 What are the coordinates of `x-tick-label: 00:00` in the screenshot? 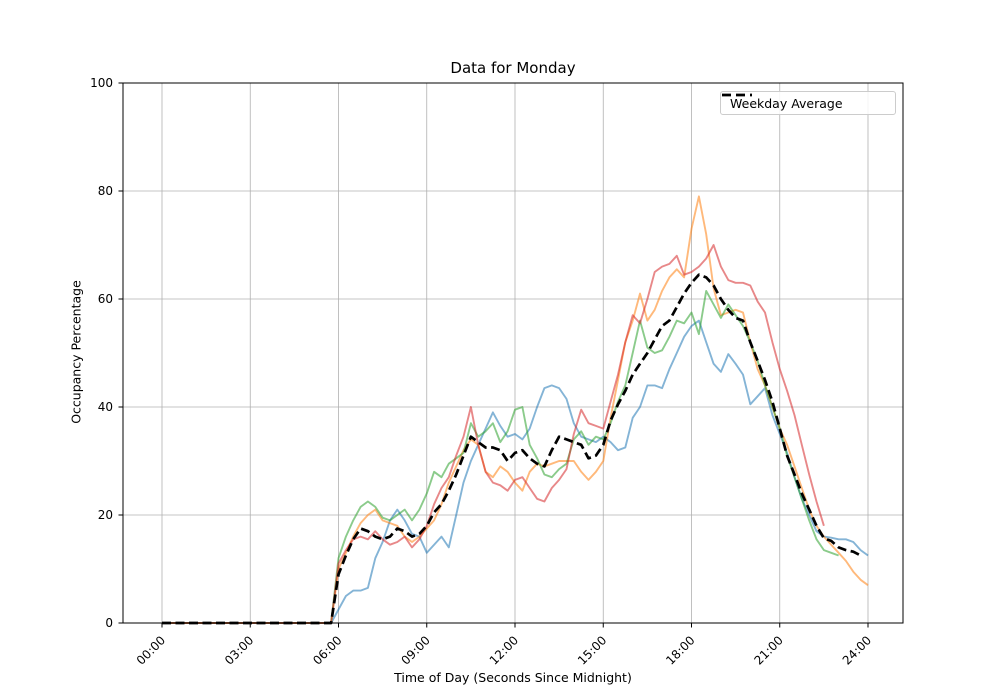 It's located at (151, 650).